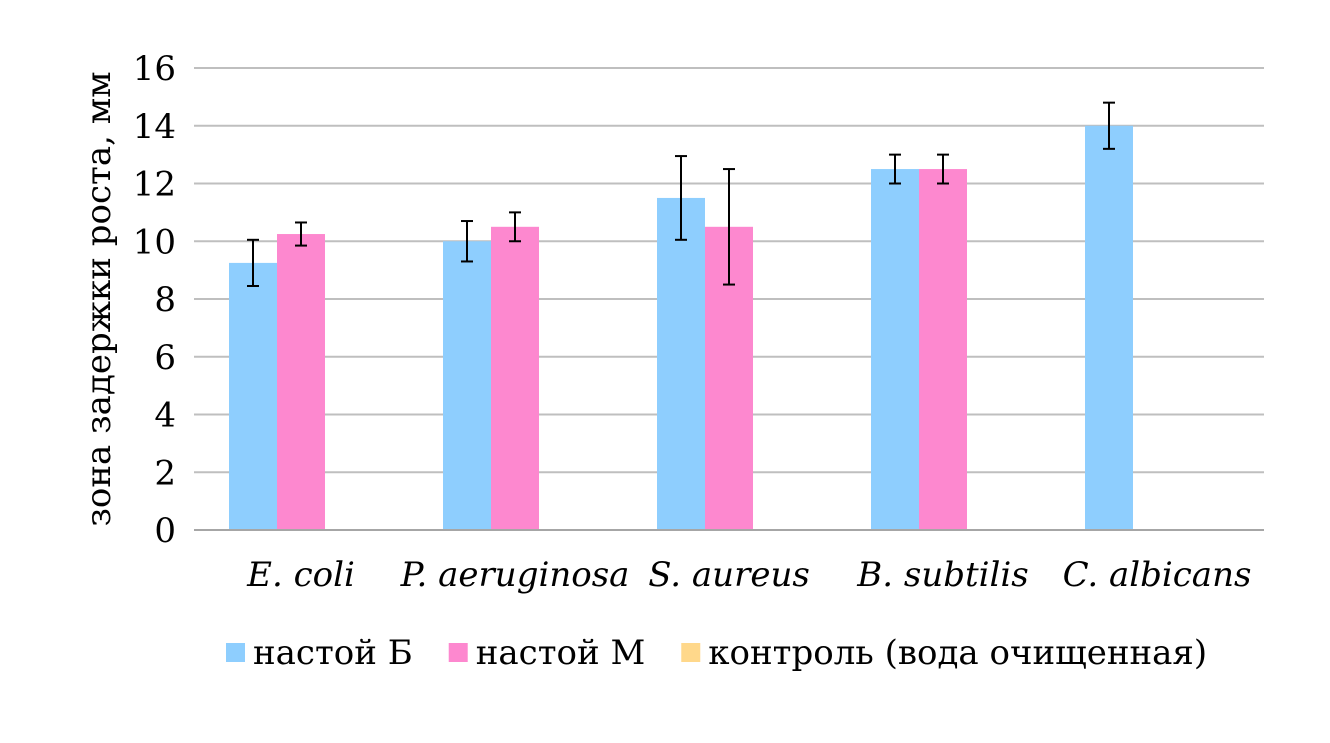 This screenshot has width=1330, height=743. I want to click on x-category-label: B. subtilis, so click(942, 575).